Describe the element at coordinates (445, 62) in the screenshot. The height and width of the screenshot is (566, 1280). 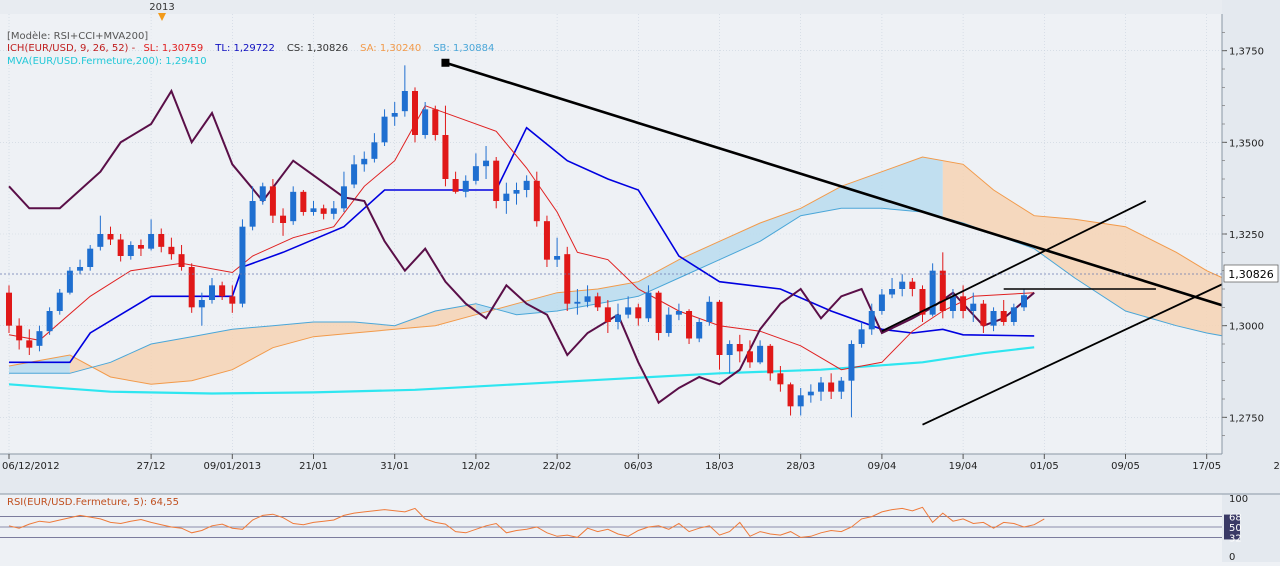
I see `trendline-start-handle` at that location.